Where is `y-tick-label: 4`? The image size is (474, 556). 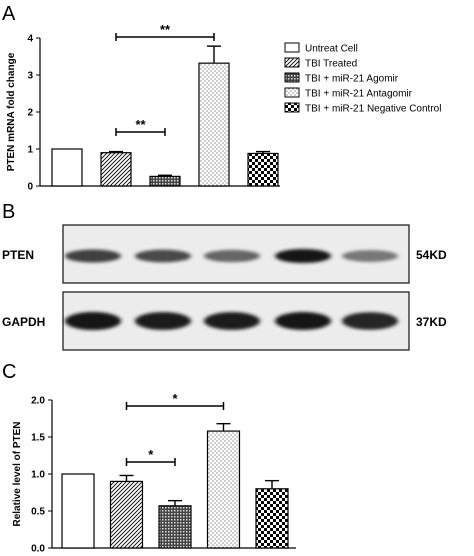 y-tick-label: 4 is located at coordinates (30, 39).